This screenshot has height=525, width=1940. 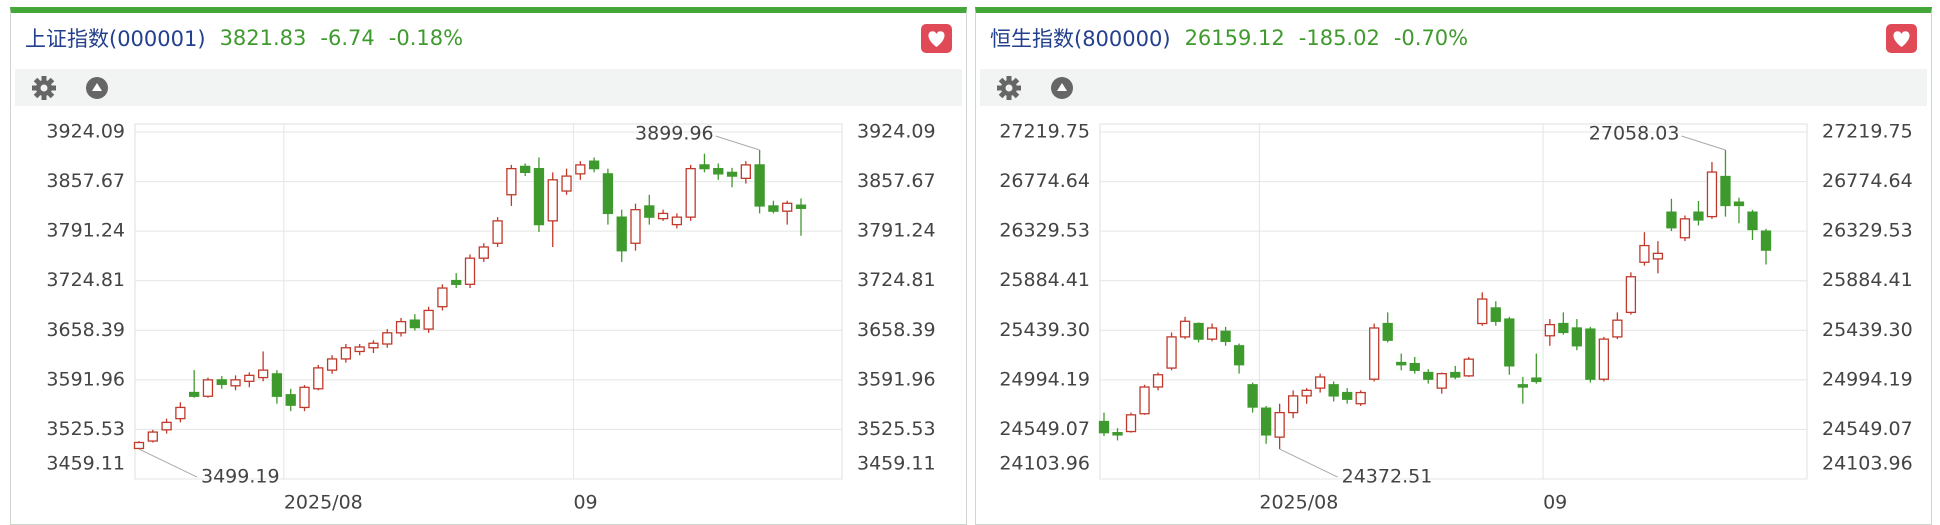 What do you see at coordinates (1044, 330) in the screenshot?
I see `y-tick-label: 25439.30` at bounding box center [1044, 330].